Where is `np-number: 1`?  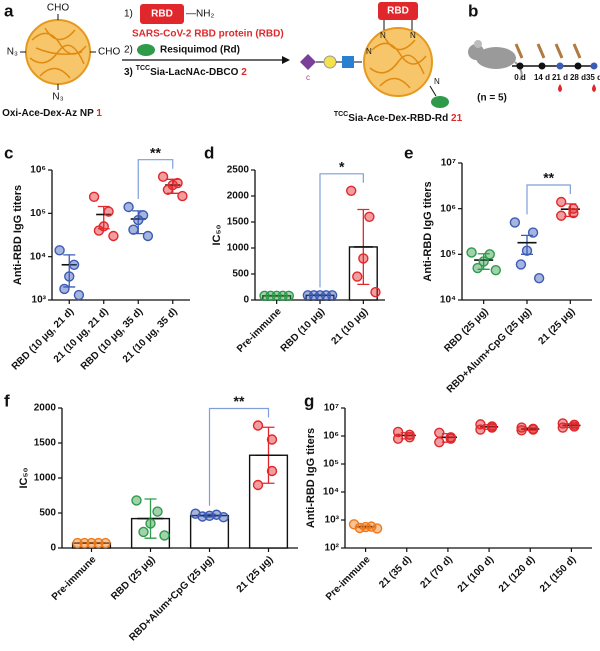 np-number: 1 is located at coordinates (99, 113).